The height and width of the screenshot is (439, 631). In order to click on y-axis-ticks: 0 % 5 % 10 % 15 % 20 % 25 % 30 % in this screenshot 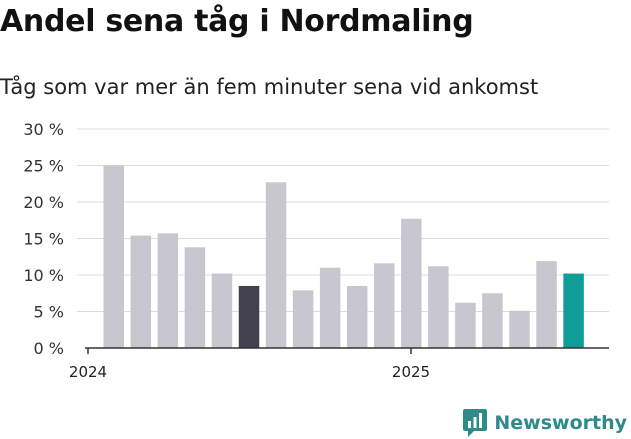, I will do `click(43, 239)`.